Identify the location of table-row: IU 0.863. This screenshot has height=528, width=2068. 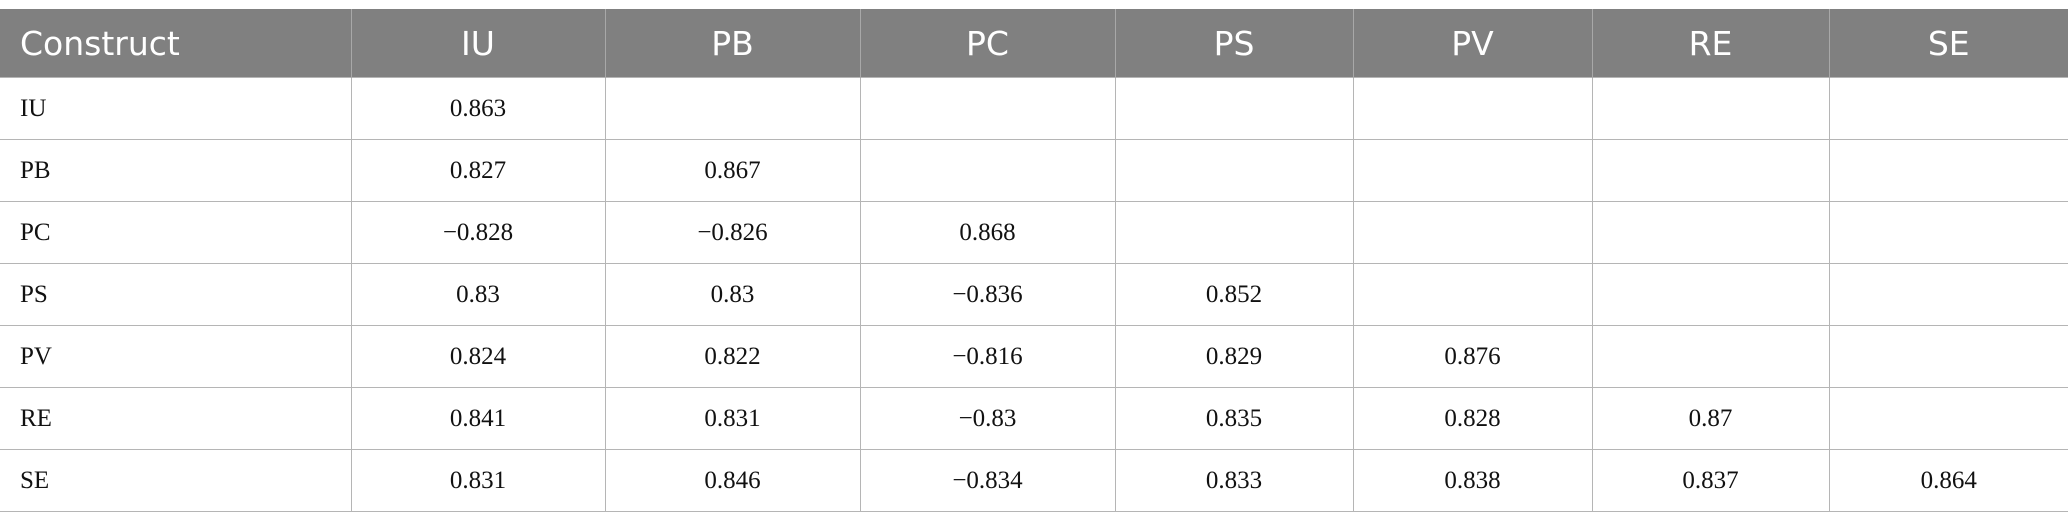
(1034, 108).